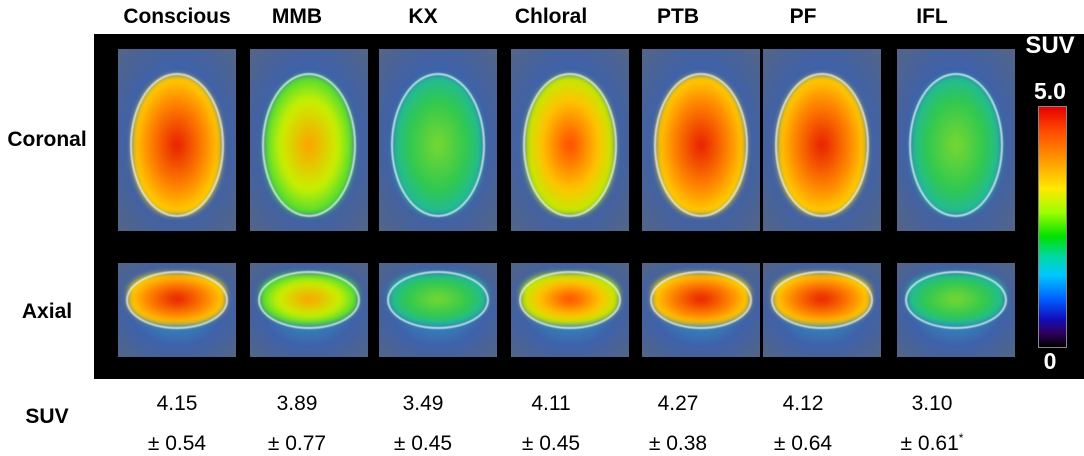 This screenshot has height=456, width=1084. What do you see at coordinates (1052, 227) in the screenshot?
I see `colorbar-gradient` at bounding box center [1052, 227].